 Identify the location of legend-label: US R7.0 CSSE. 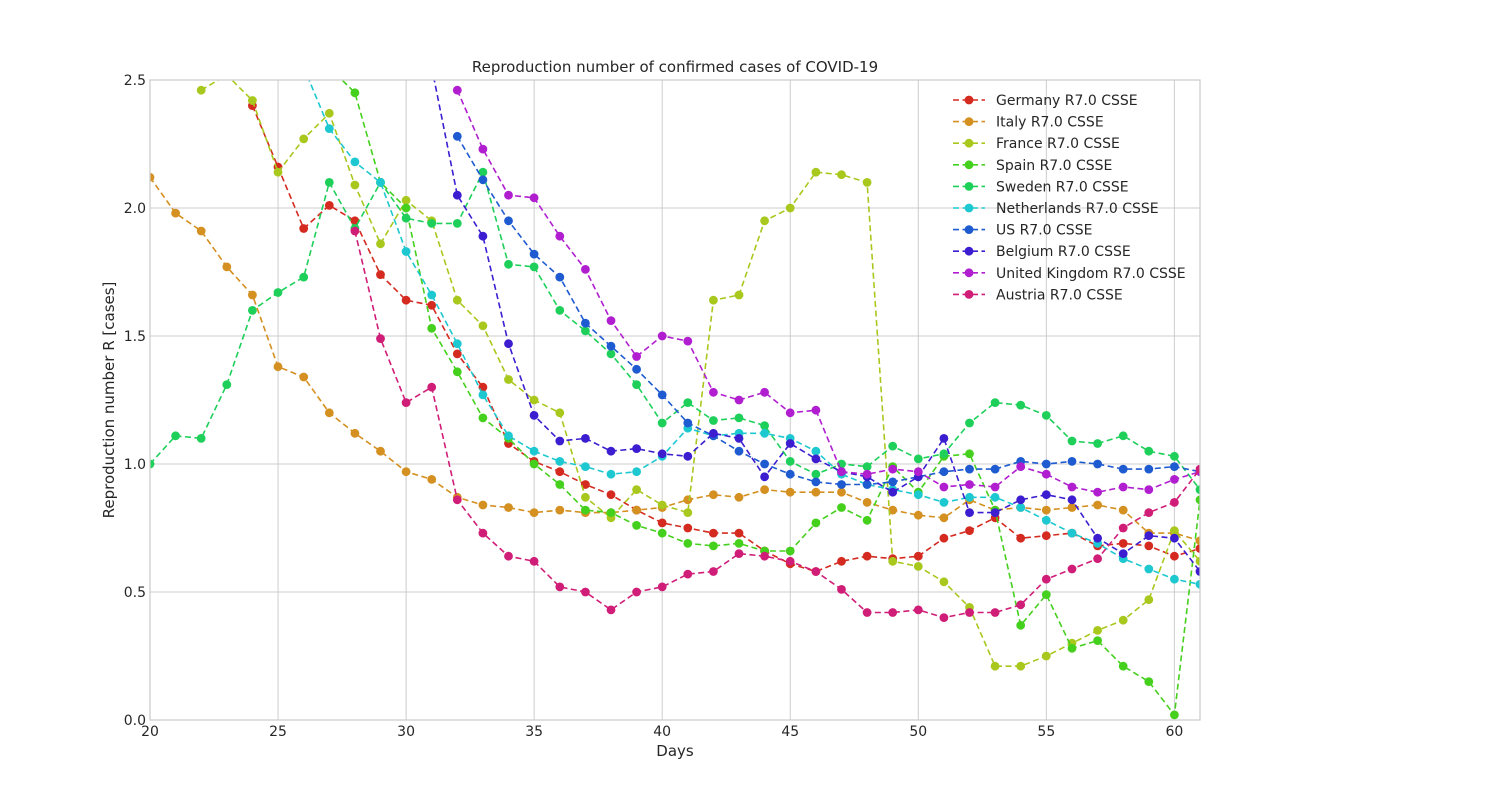
(1044, 231).